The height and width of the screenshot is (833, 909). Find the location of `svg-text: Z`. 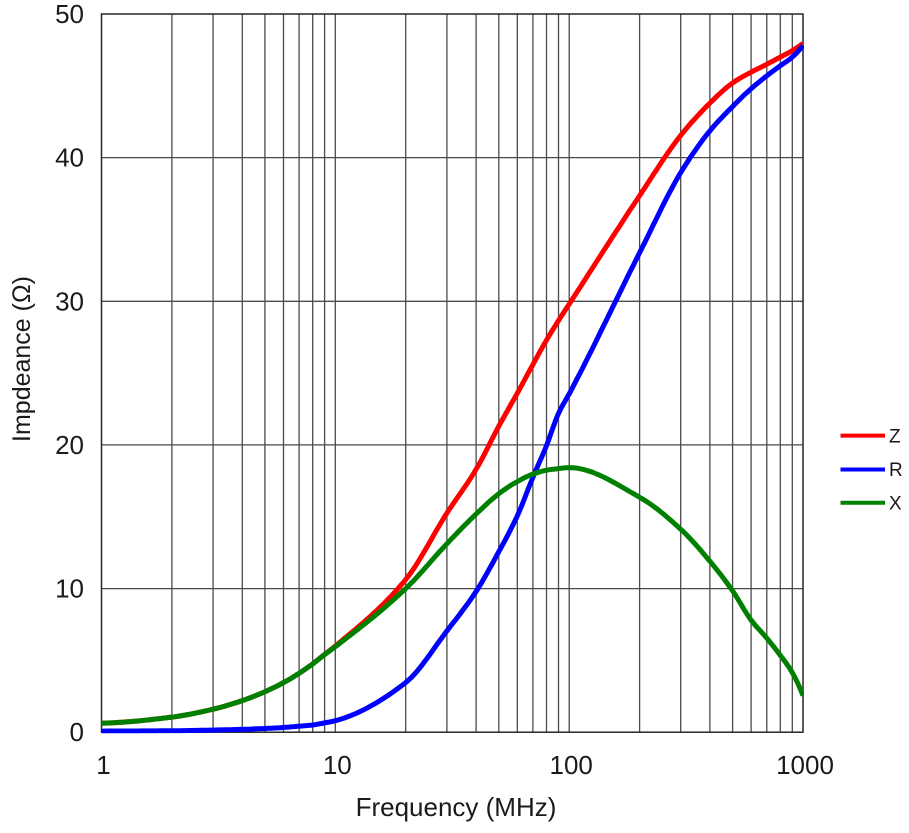

svg-text: Z is located at coordinates (895, 436).